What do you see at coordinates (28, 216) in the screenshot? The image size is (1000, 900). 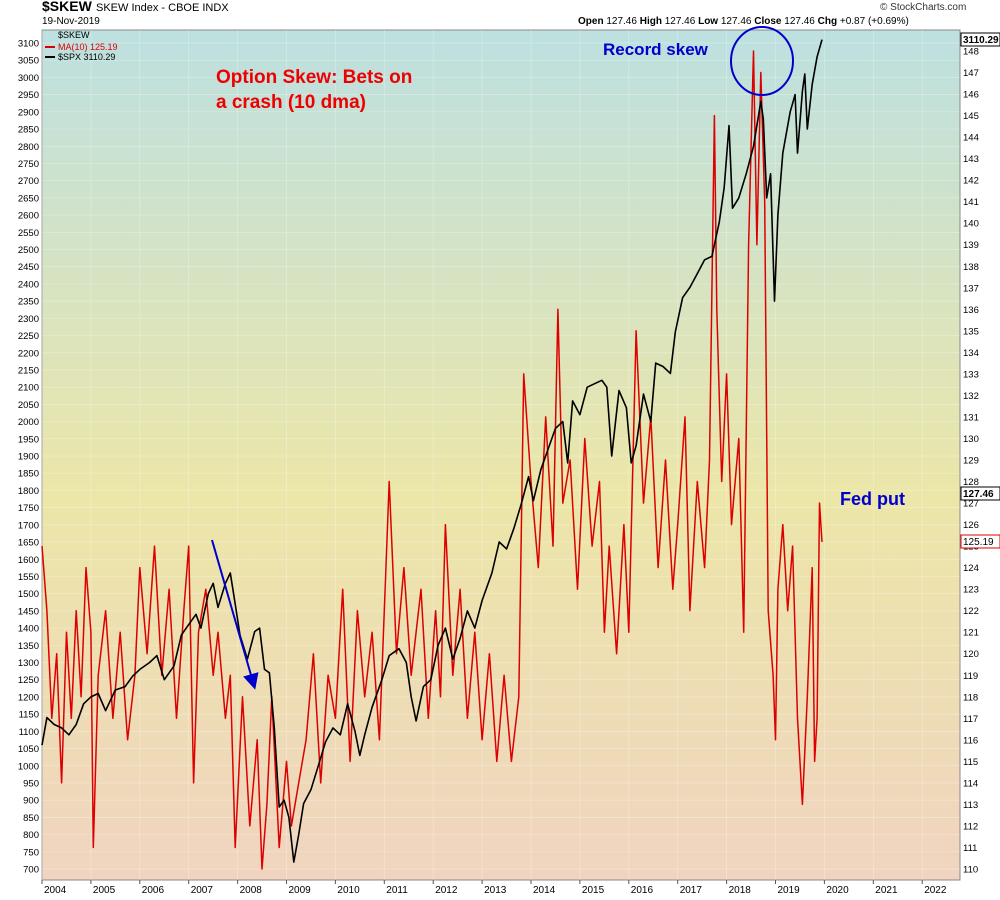 I see `left-tick-label: 2600` at bounding box center [28, 216].